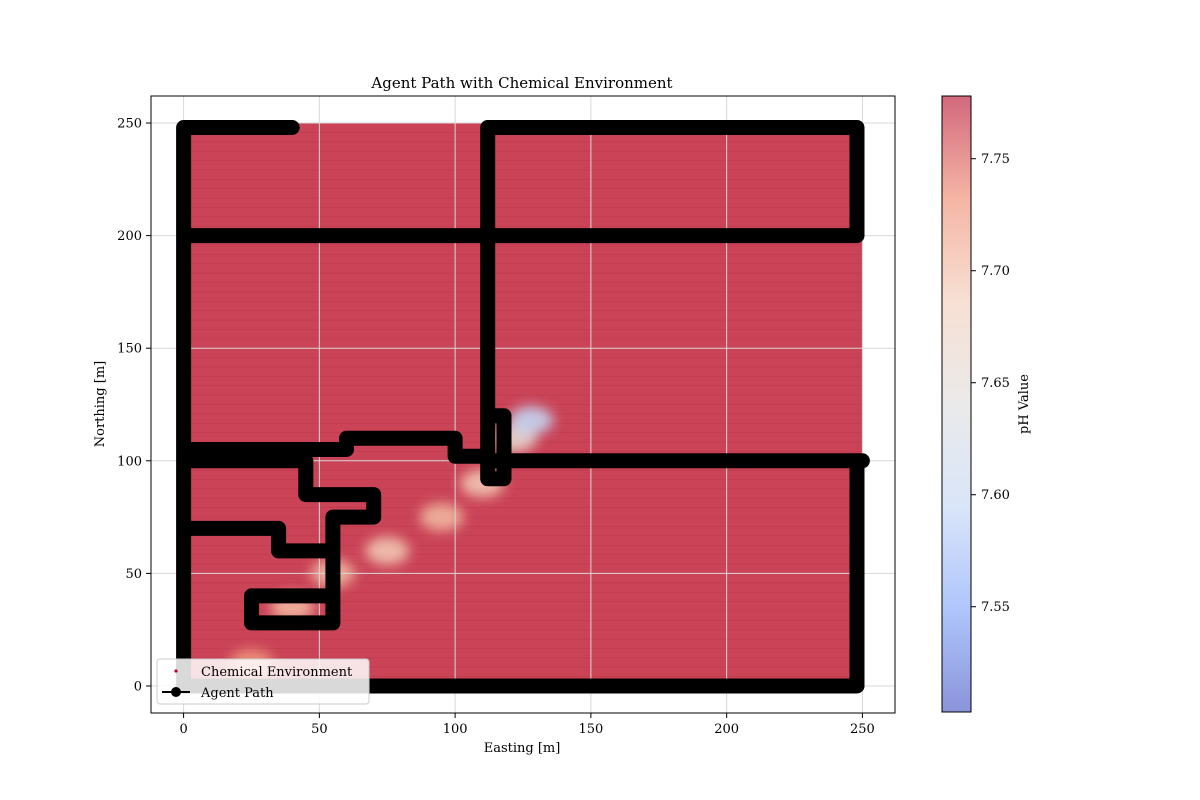 Image resolution: width=1200 pixels, height=800 pixels. Describe the element at coordinates (995, 607) in the screenshot. I see `colorbar-tick-label: 7.55` at that location.